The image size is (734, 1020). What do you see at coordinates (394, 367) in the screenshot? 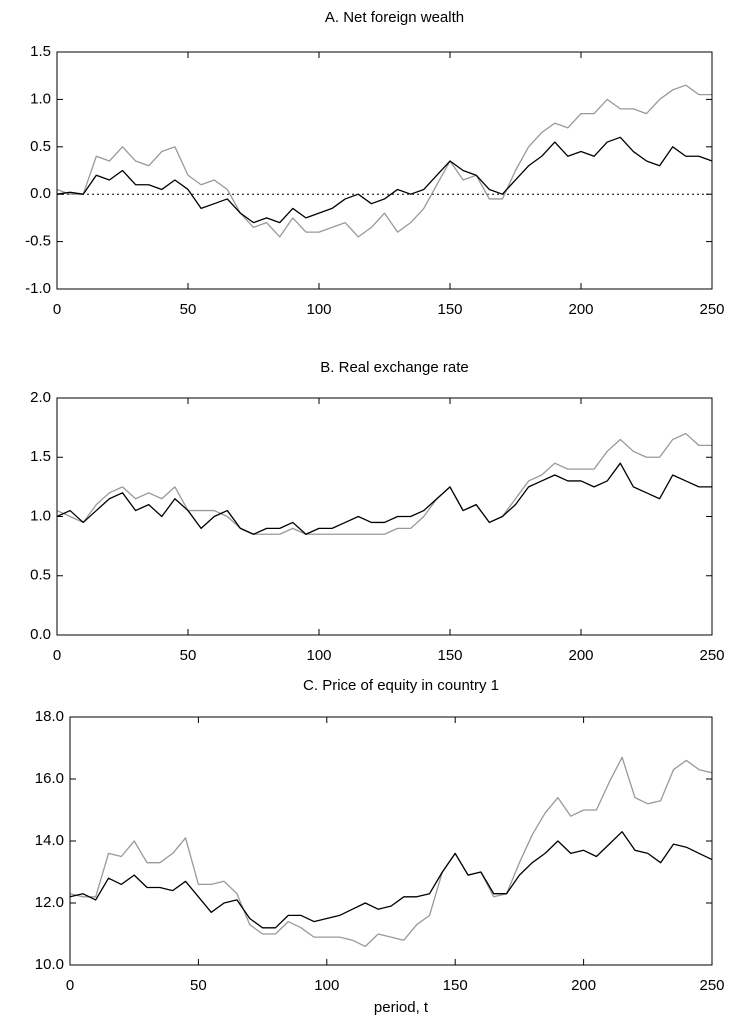
I see `chart-title: B. Real exchange rate` at bounding box center [394, 367].